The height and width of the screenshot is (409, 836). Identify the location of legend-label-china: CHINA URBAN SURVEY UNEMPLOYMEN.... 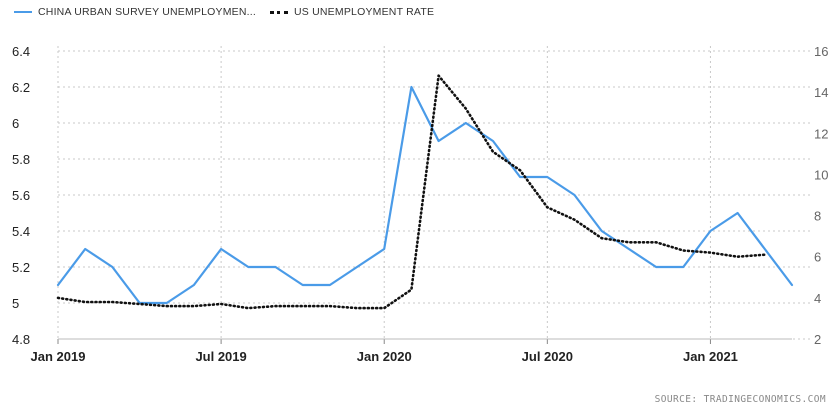
(147, 12).